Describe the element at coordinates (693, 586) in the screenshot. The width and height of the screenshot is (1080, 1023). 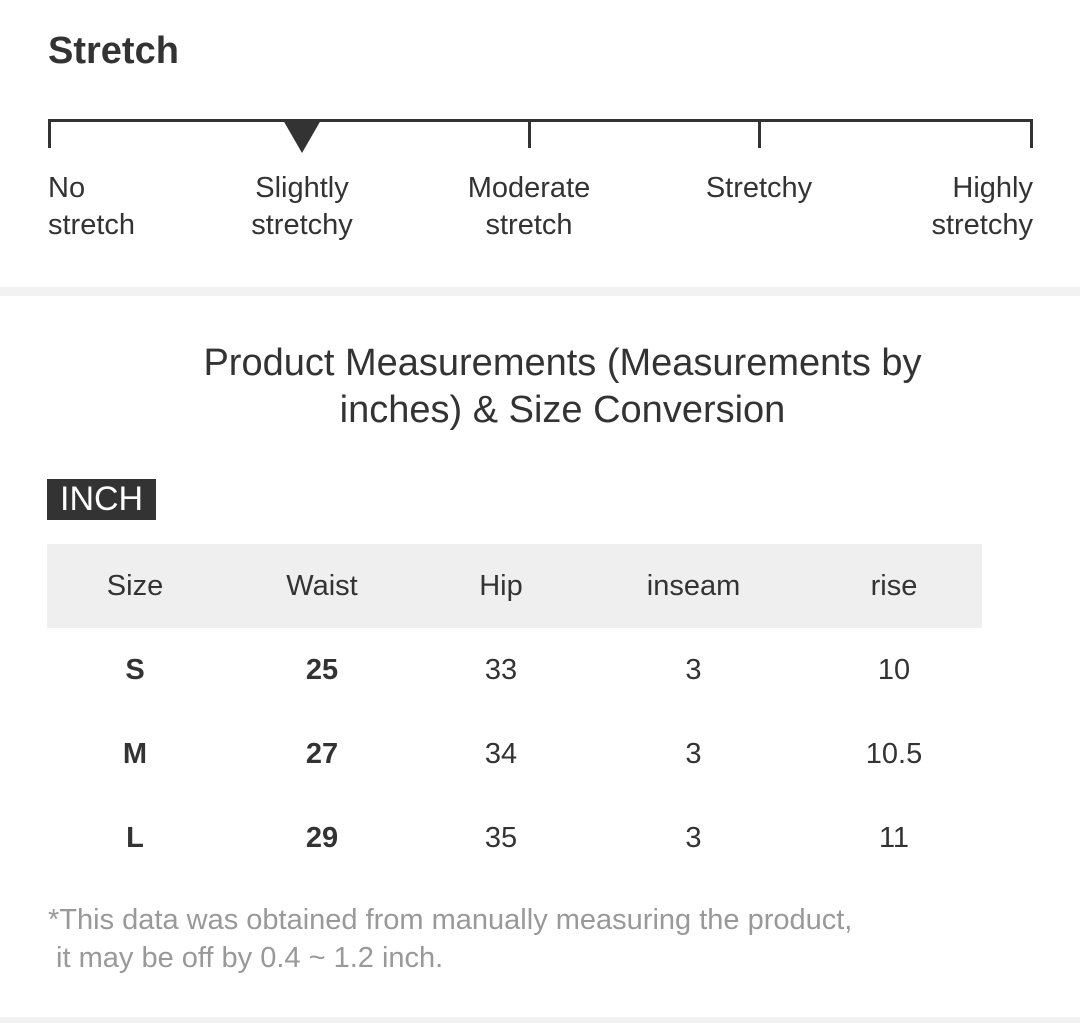
I see `column-header-inseam: inseam` at that location.